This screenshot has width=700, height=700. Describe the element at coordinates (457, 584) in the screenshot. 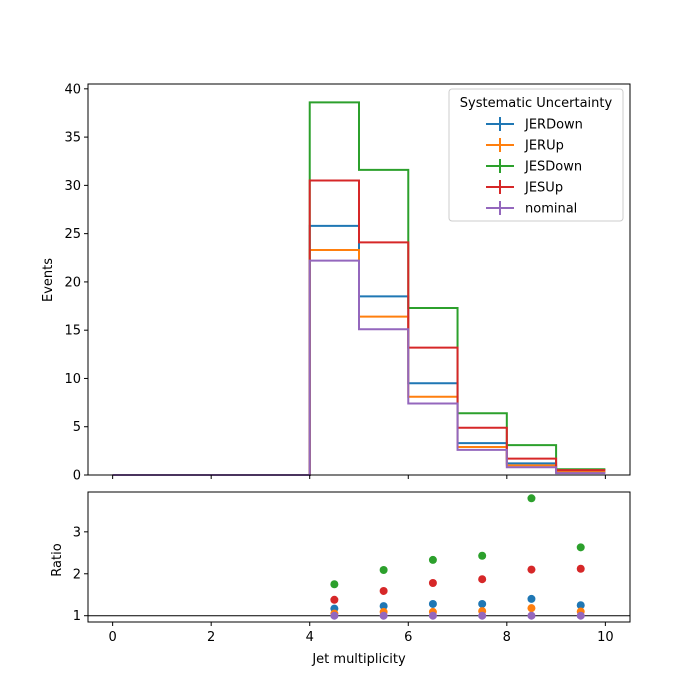

I see `ratio-series-jesup` at that location.